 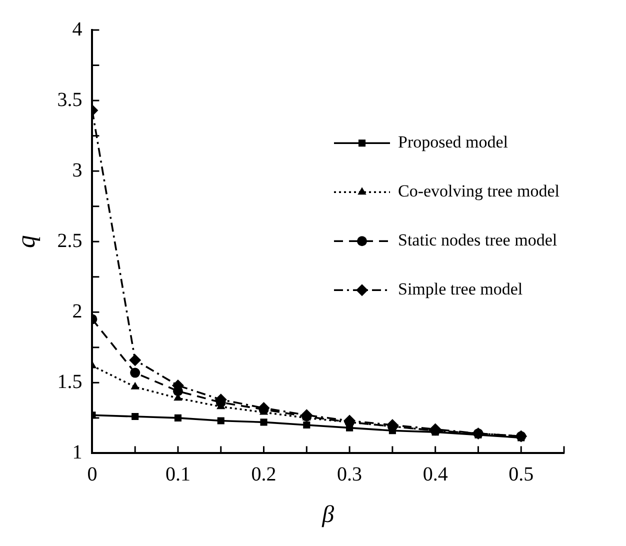 What do you see at coordinates (453, 142) in the screenshot?
I see `legend-label: Proposed model` at bounding box center [453, 142].